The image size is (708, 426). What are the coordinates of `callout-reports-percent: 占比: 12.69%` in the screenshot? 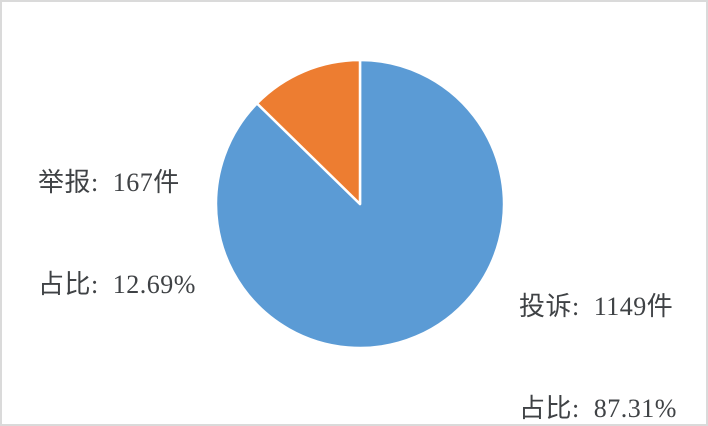 It's located at (117, 284).